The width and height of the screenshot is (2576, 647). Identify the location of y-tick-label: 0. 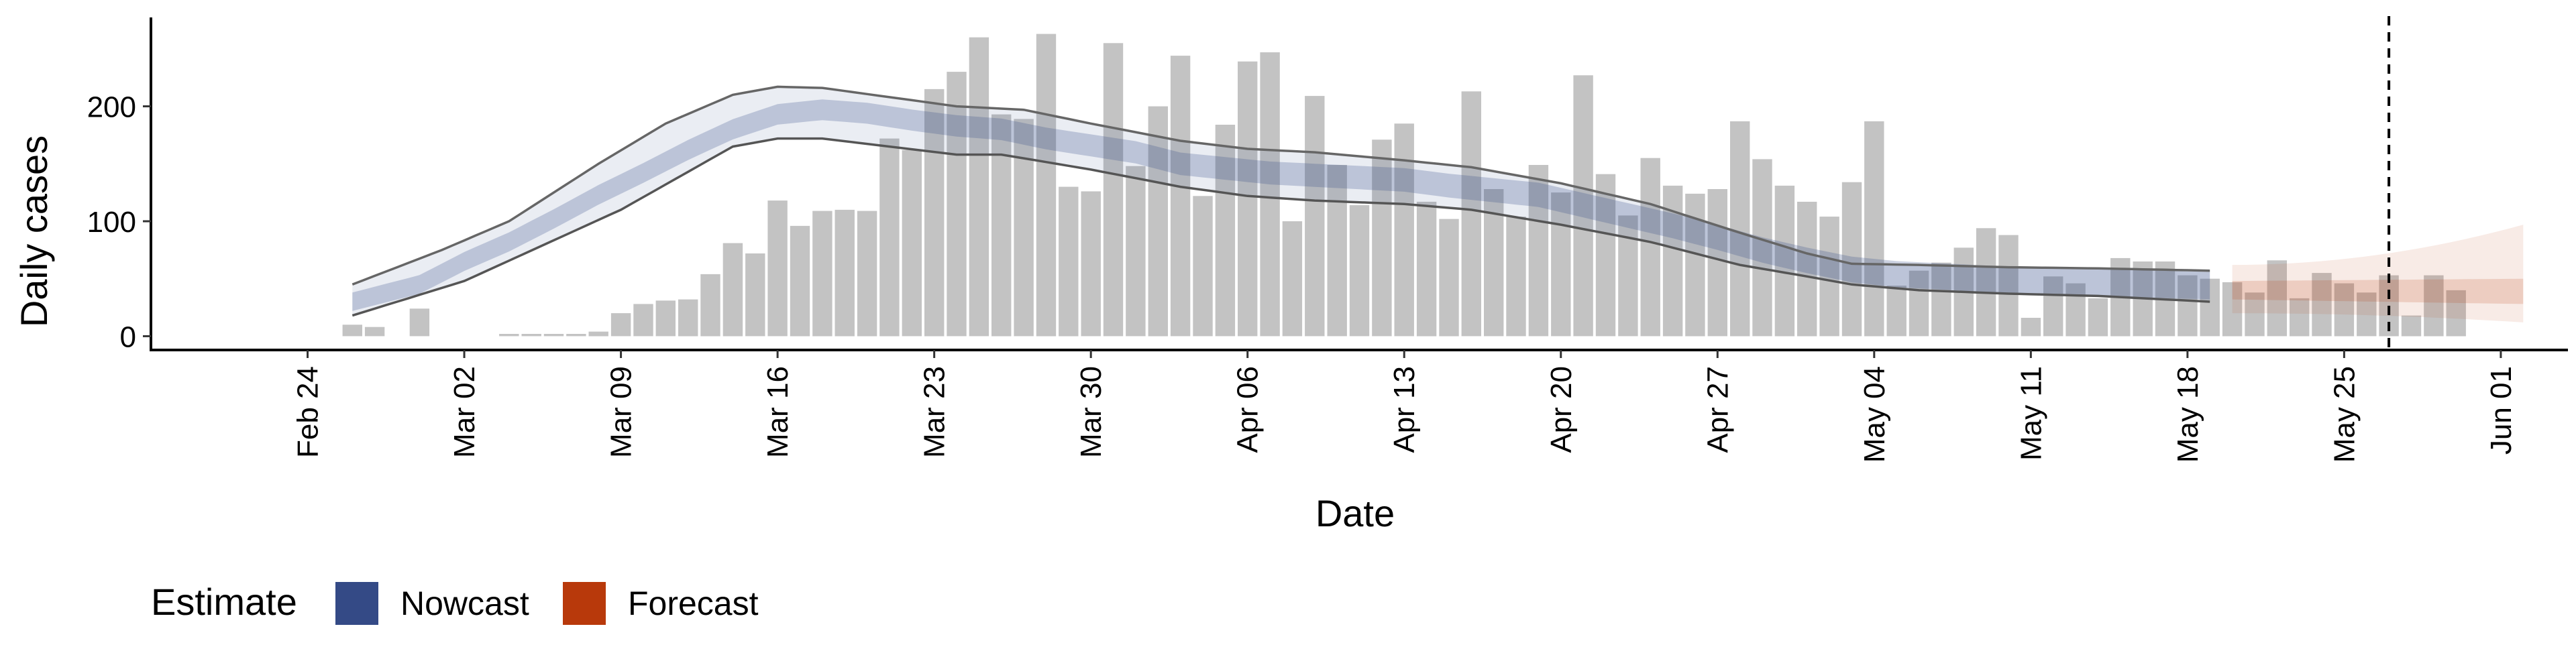
(128, 336).